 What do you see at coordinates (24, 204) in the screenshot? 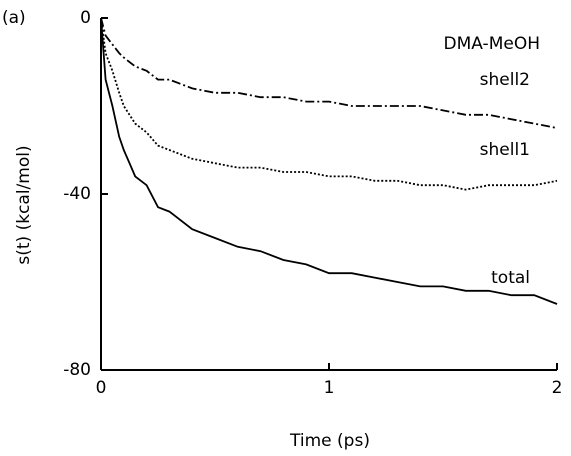
I see `y-axis-label: s(t) (kcal/mol)` at bounding box center [24, 204].